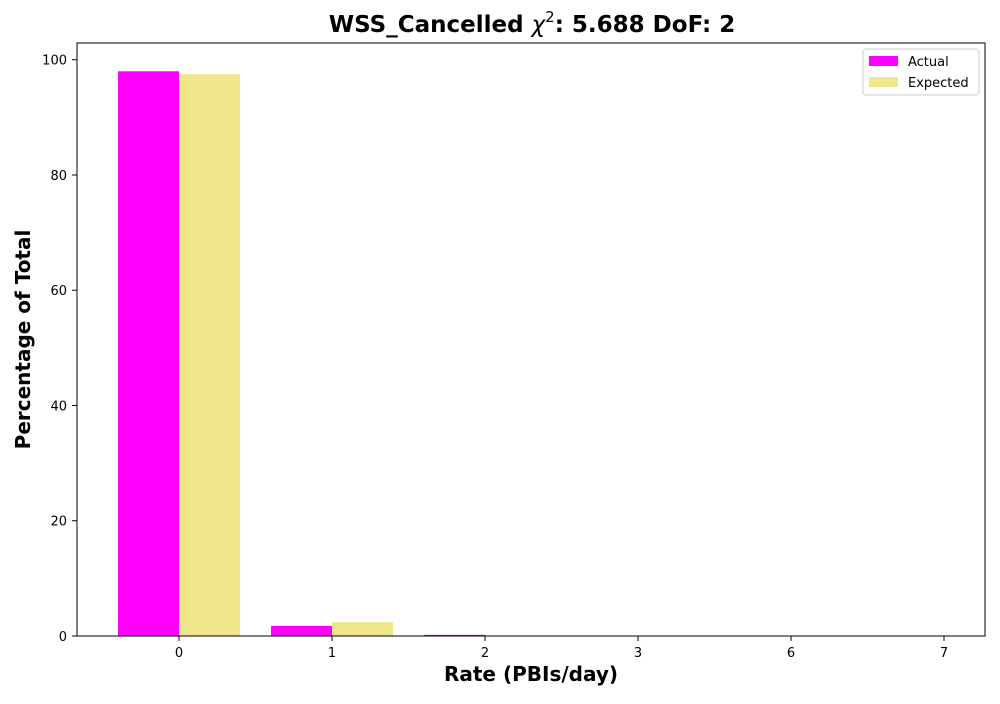  I want to click on x-tick-label: 7, so click(944, 653).